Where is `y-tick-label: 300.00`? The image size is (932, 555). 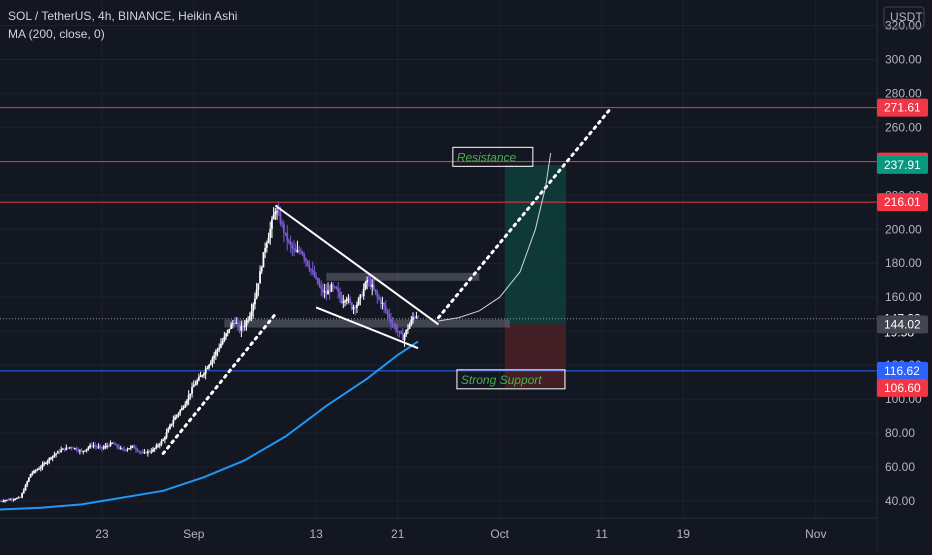
y-tick-label: 300.00 is located at coordinates (903, 59).